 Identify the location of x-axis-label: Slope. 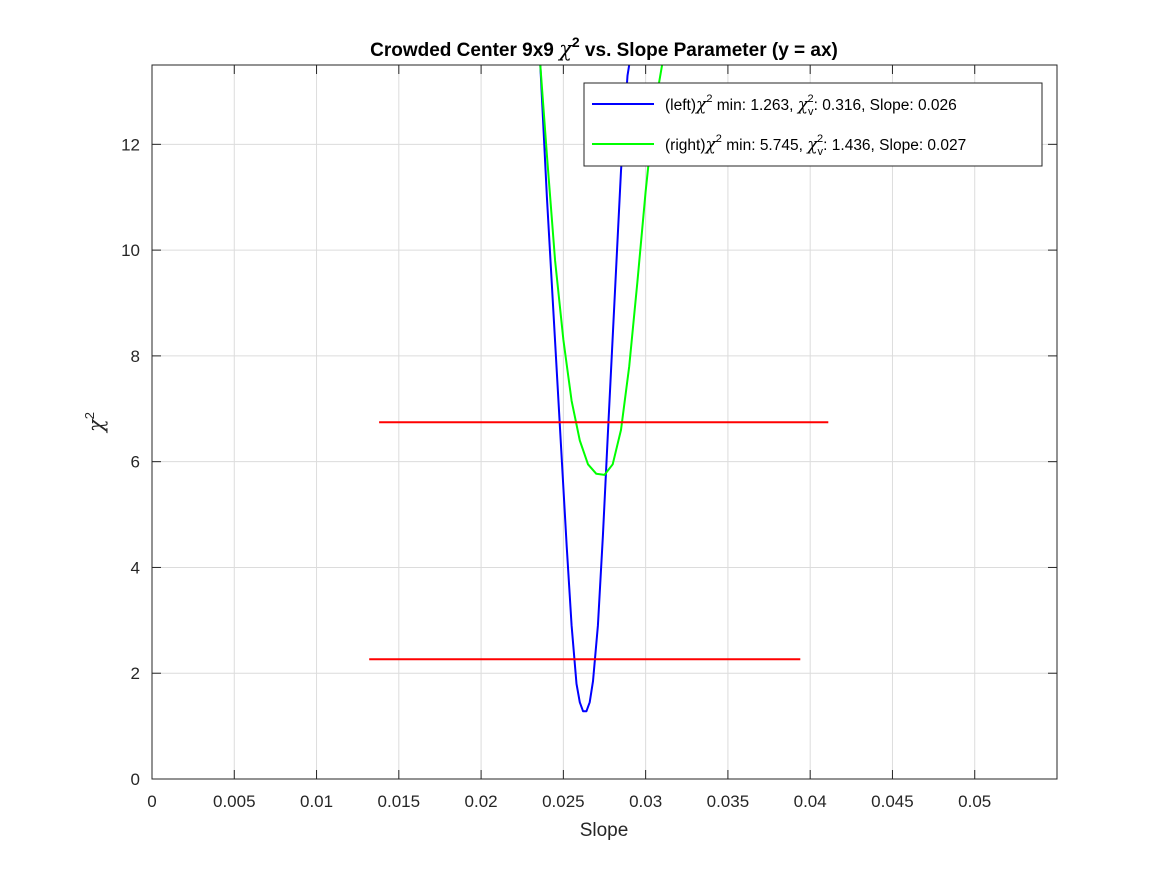
(604, 830).